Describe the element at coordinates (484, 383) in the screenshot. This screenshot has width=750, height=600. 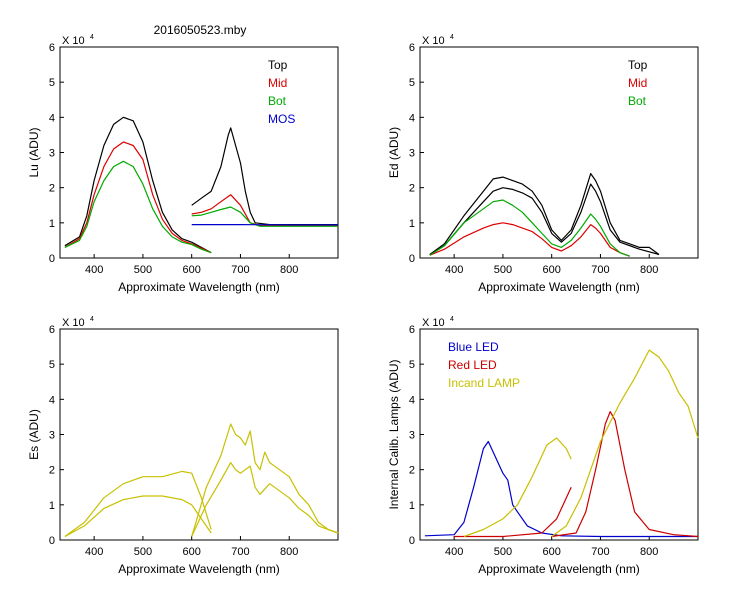
I see `legend-item: Incand LAMP` at that location.